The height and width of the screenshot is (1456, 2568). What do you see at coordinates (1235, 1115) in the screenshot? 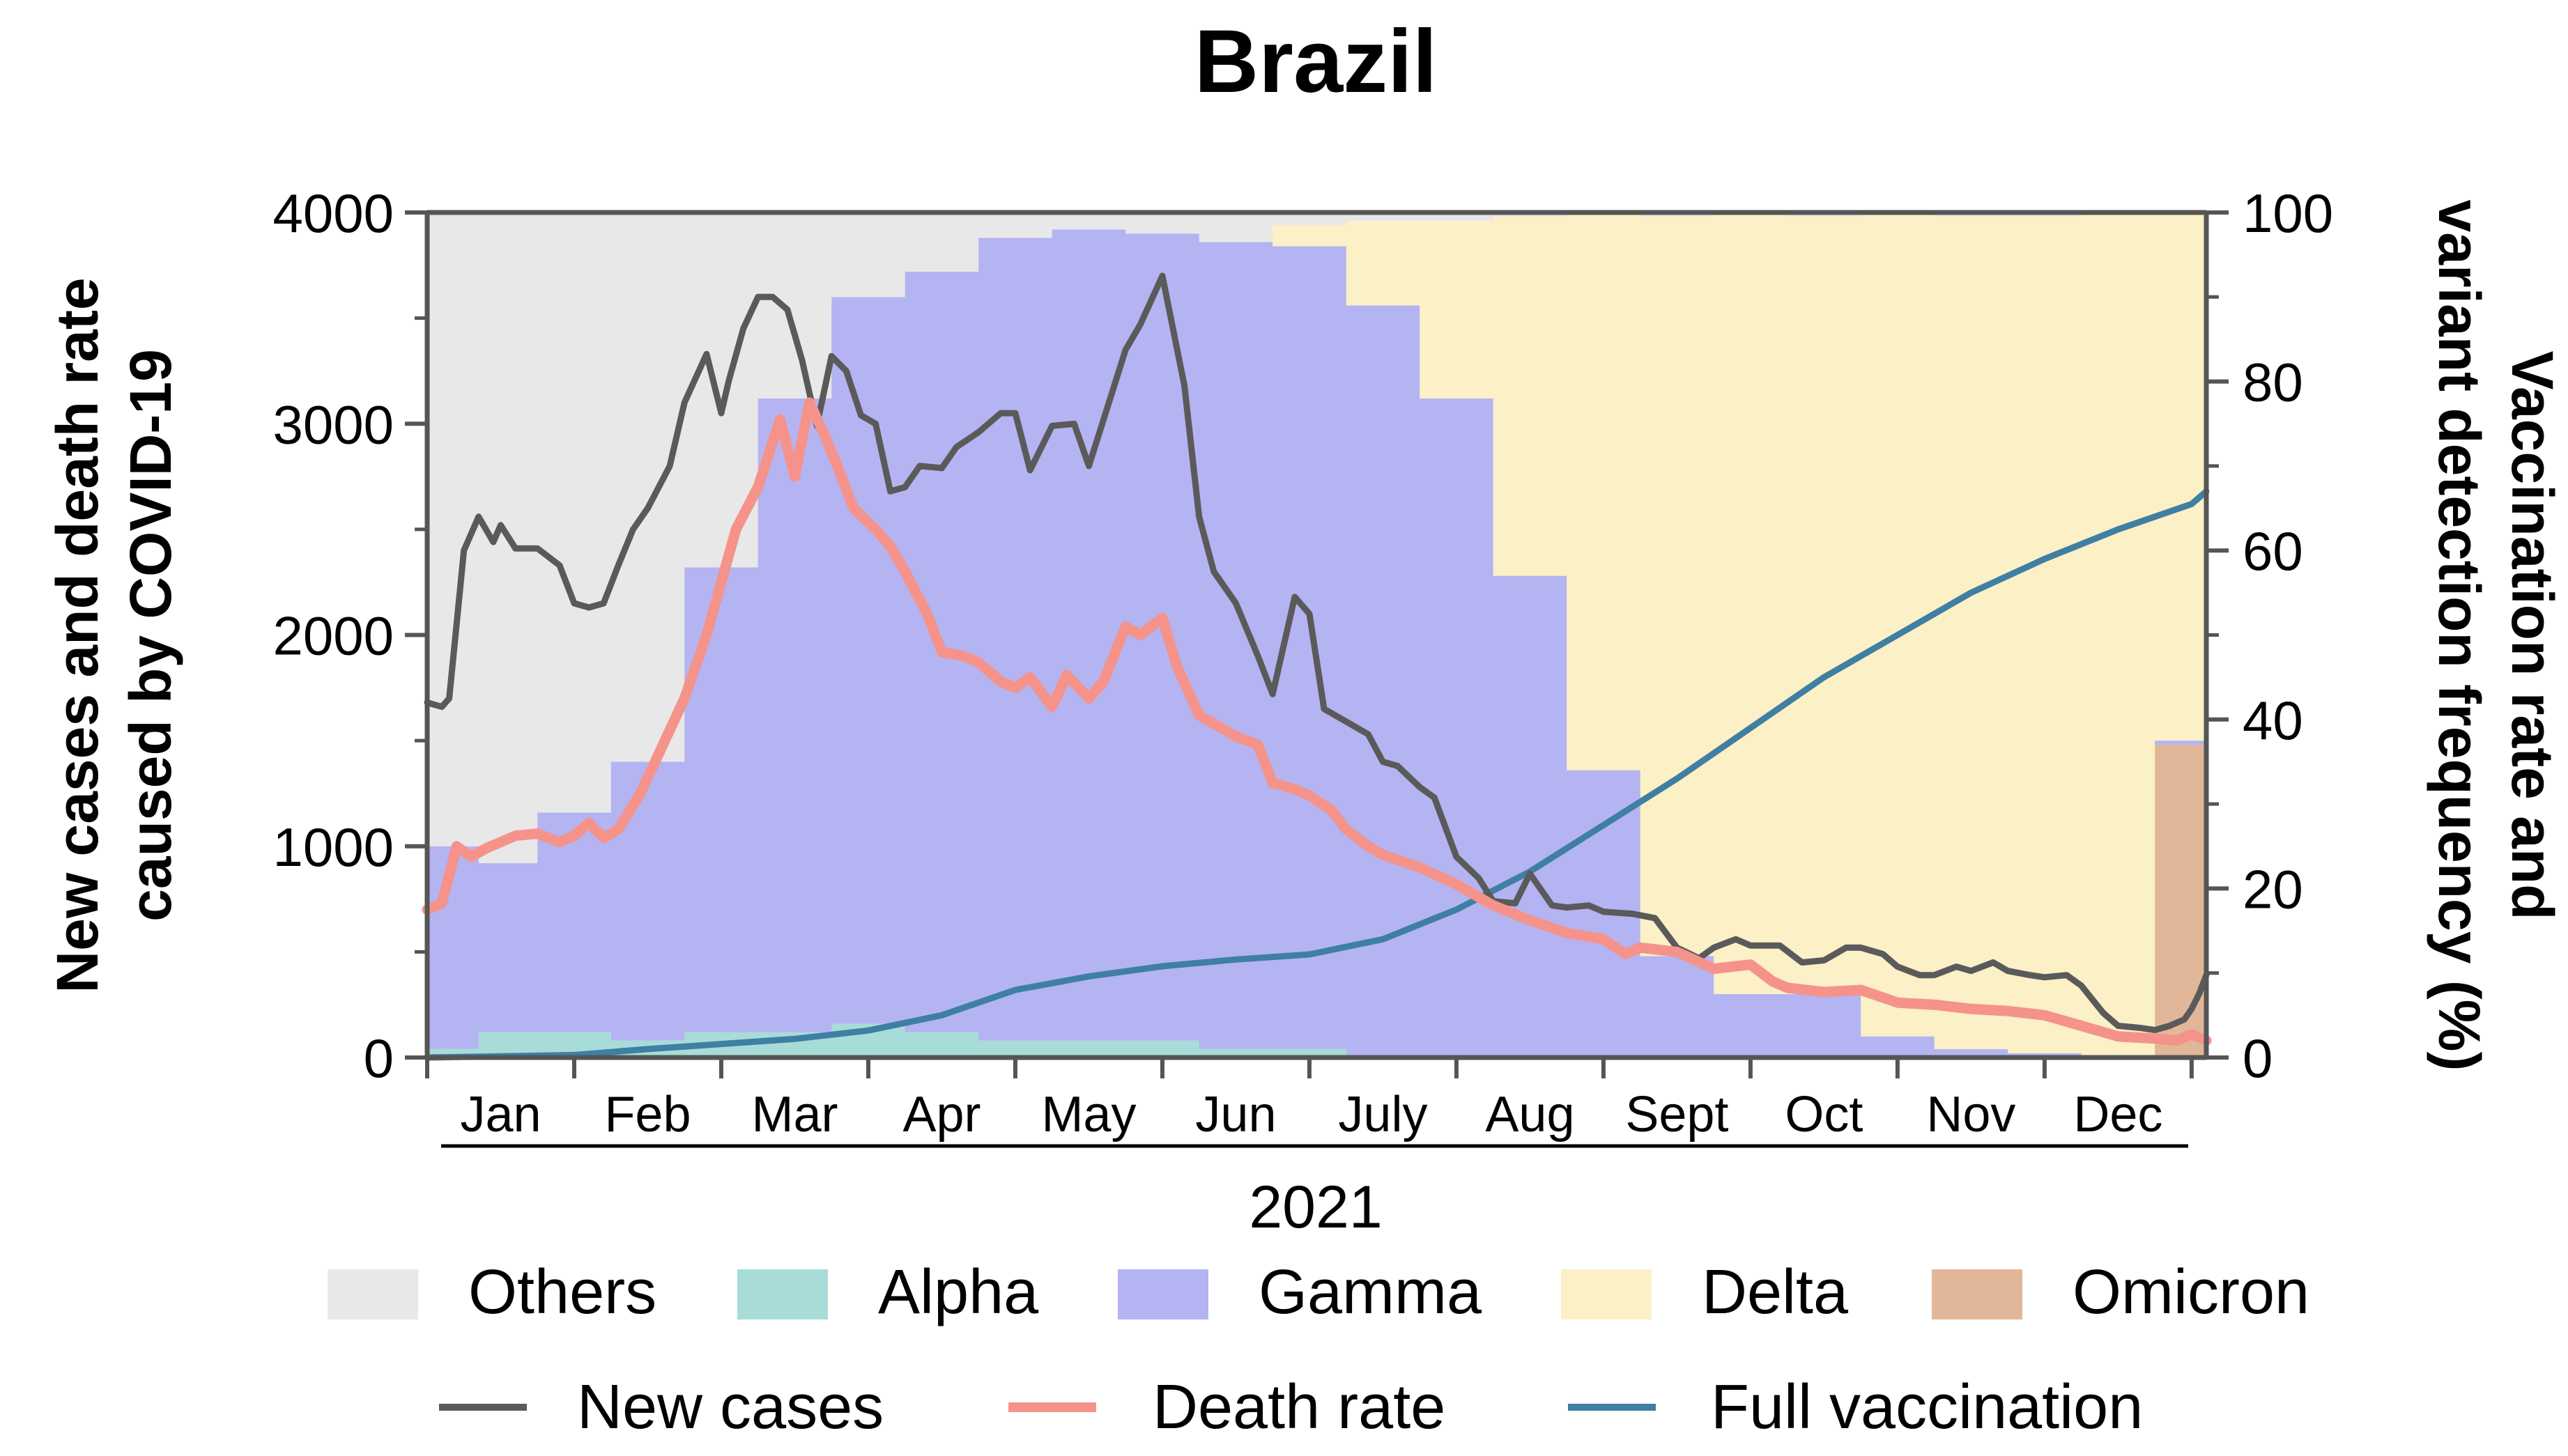
I see `month-label-jun: Jun` at bounding box center [1235, 1115].